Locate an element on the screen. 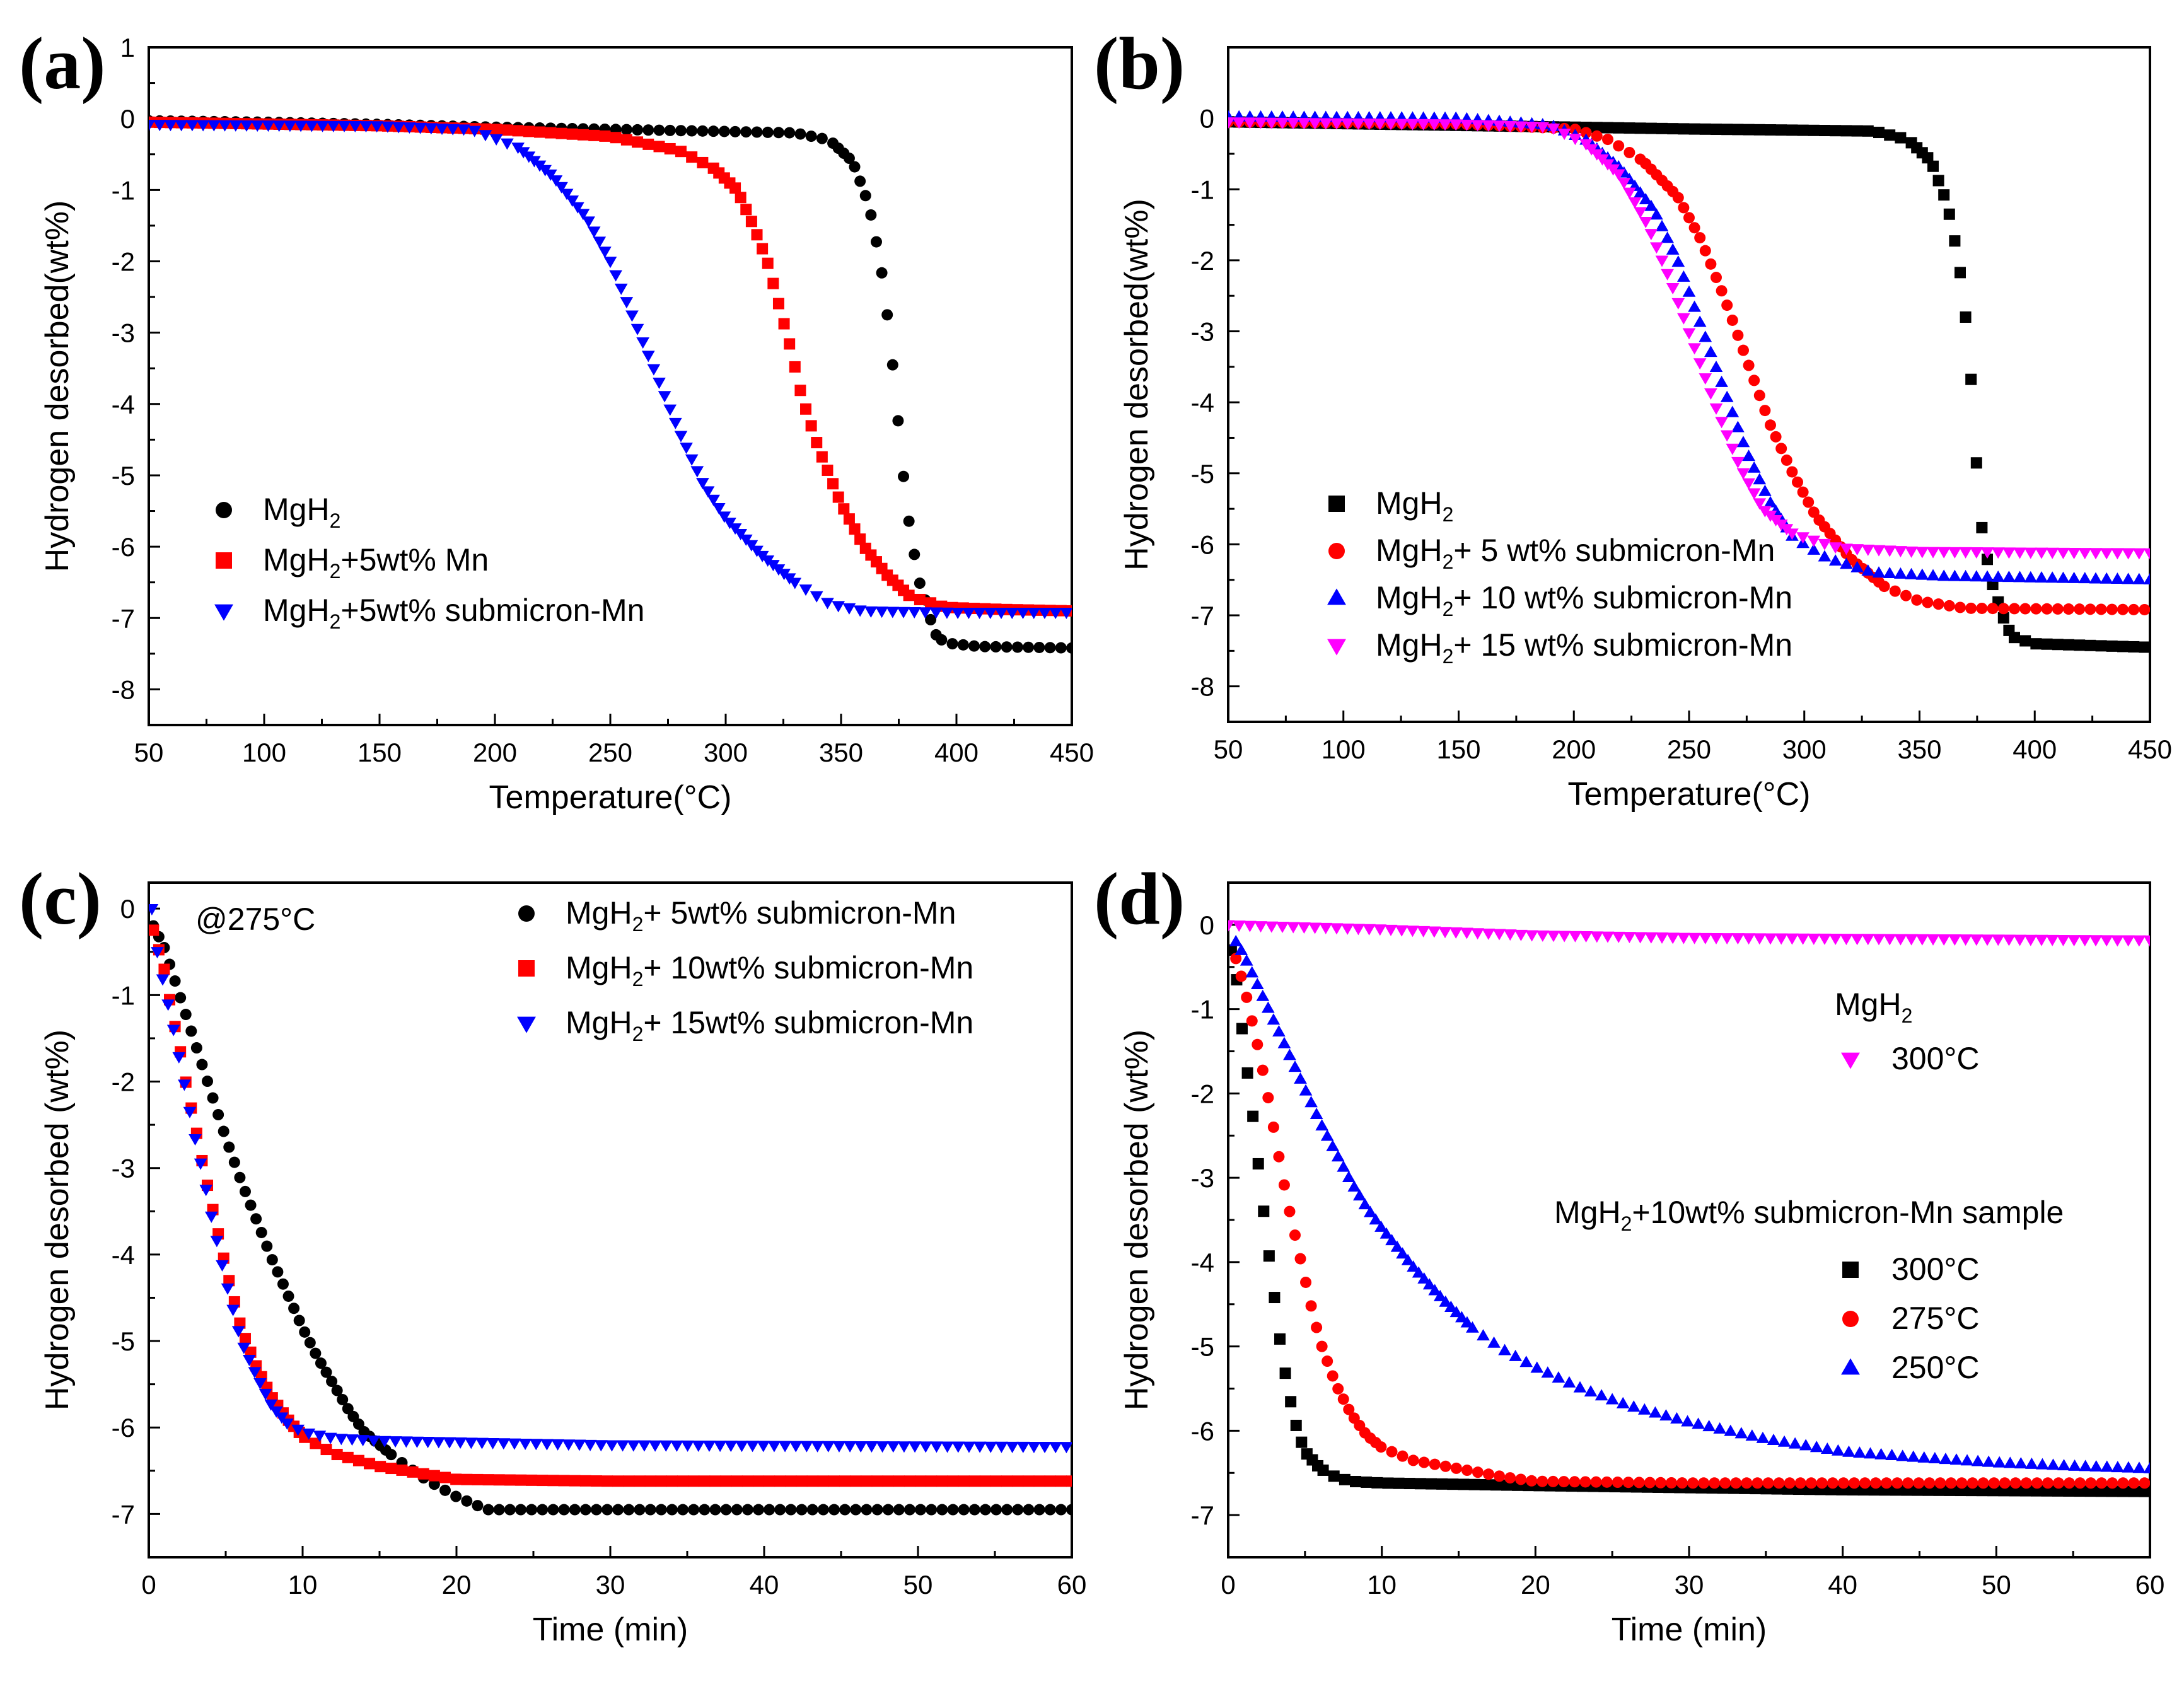 Image resolution: width=2184 pixels, height=1689 pixels. x-tick-label: 350 is located at coordinates (841, 753).